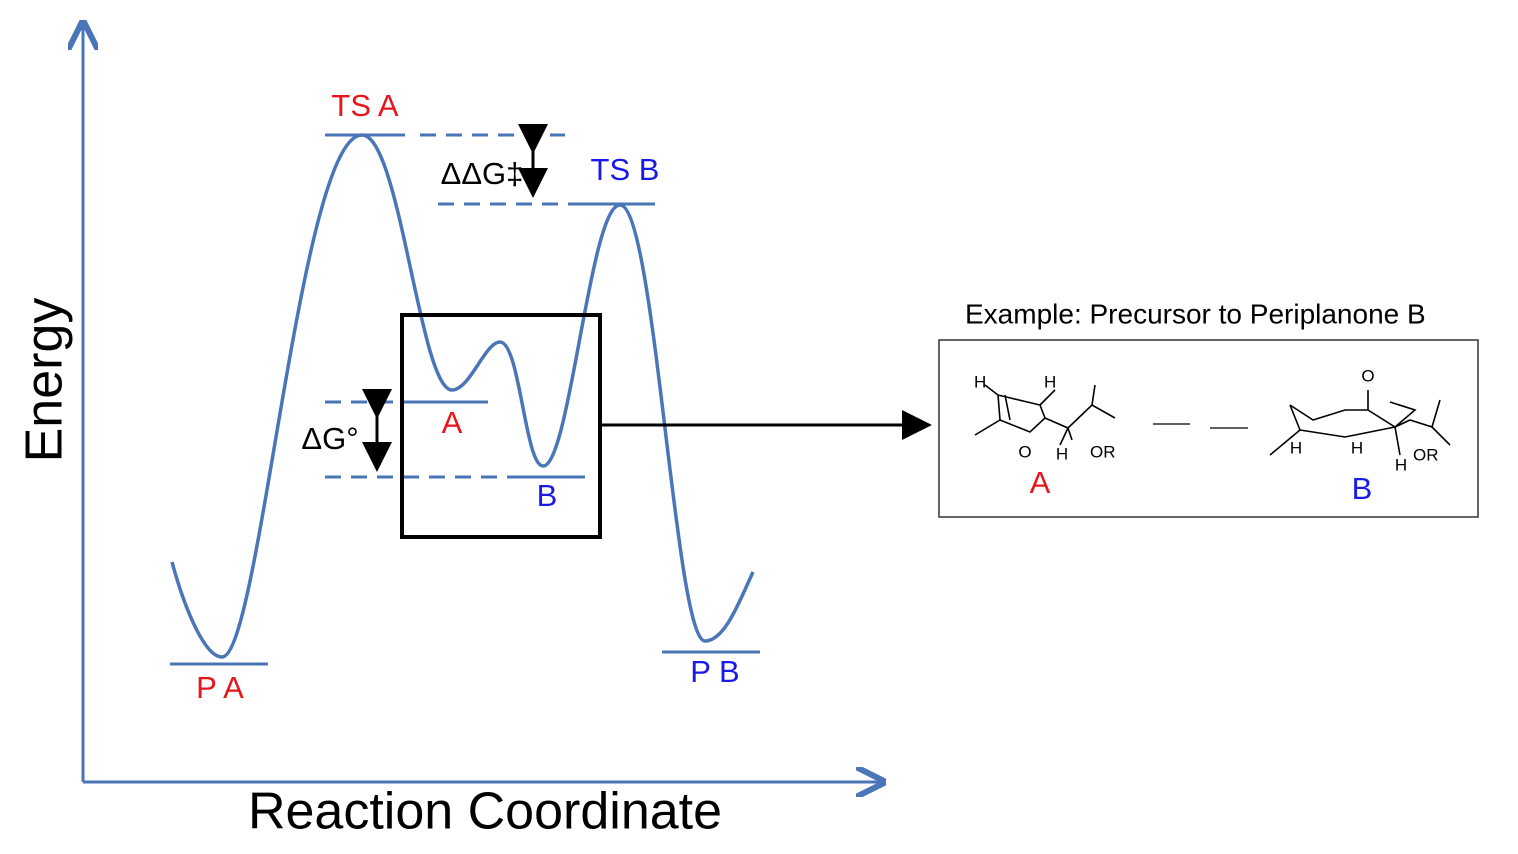  Describe the element at coordinates (1362, 488) in the screenshot. I see `molecule-b-label: B` at that location.